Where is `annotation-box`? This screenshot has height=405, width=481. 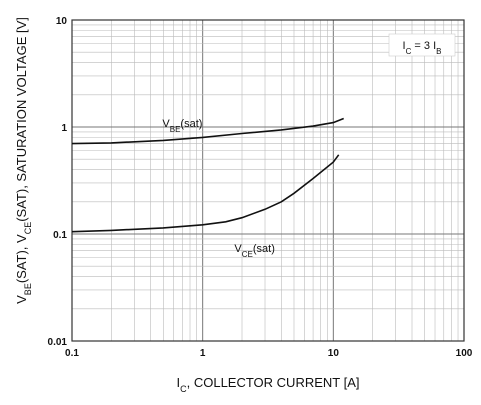 annotation-box is located at coordinates (422, 45).